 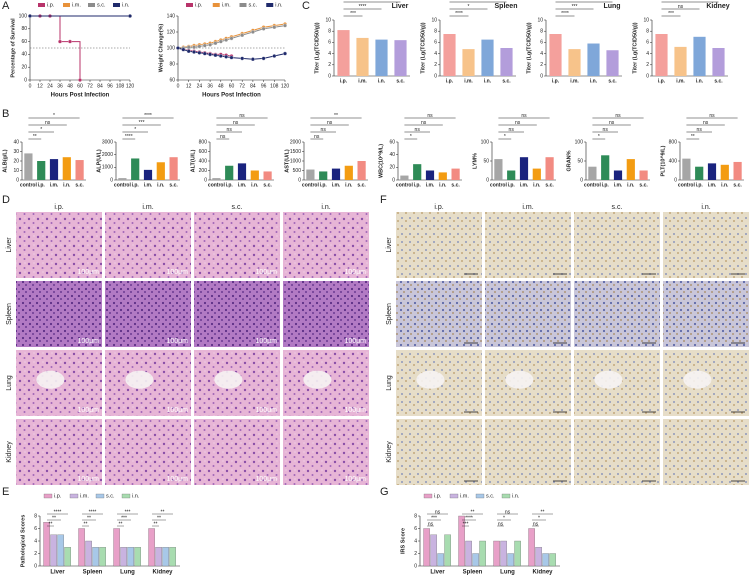 What do you see at coordinates (200, 86) in the screenshot?
I see `x-tick-label: 24` at bounding box center [200, 86].